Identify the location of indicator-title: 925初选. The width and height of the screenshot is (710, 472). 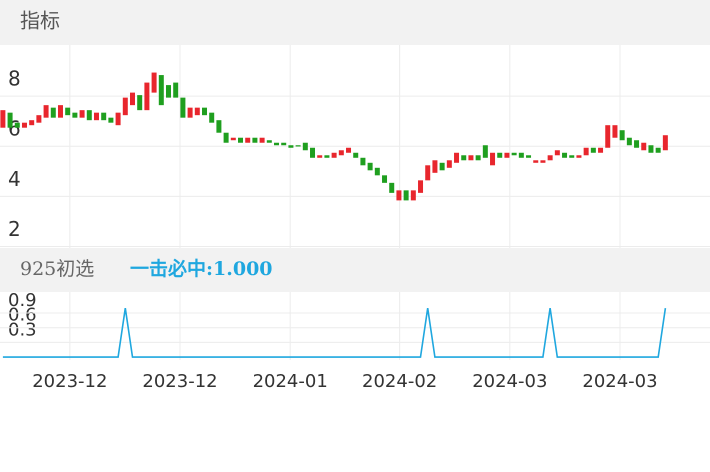
(57, 269).